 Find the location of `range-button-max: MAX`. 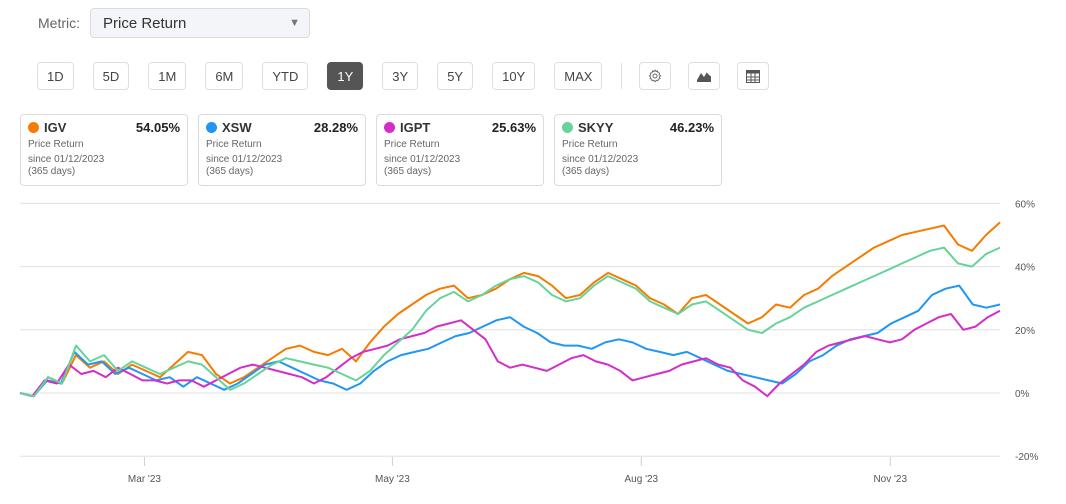

range-button-max: MAX is located at coordinates (578, 76).